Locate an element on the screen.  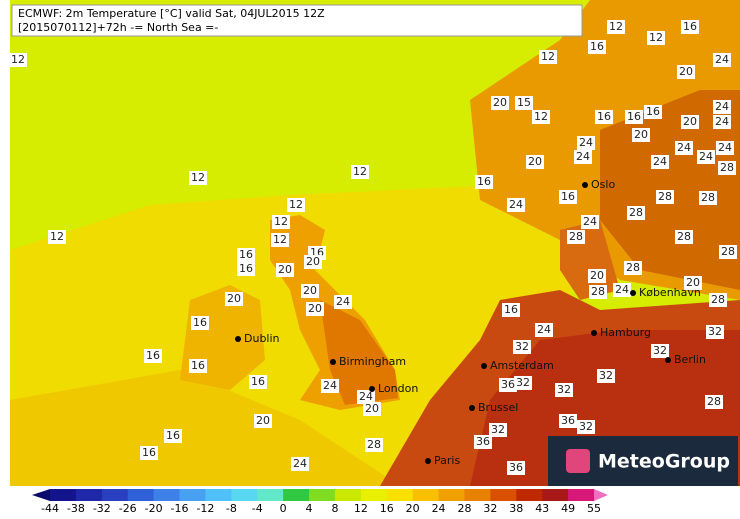
city-name: Dublin is located at coordinates (262, 338).